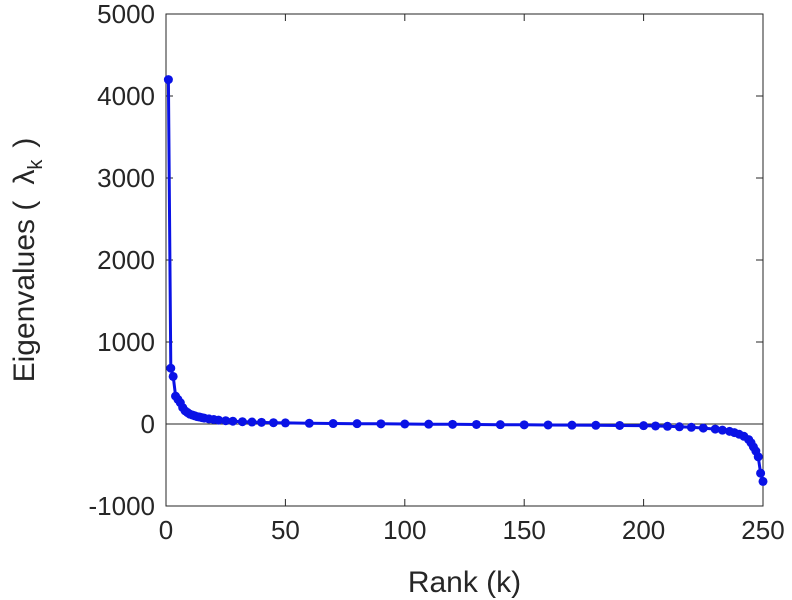 This screenshot has width=792, height=600. Describe the element at coordinates (524, 530) in the screenshot. I see `x-tick-label: 150` at that location.